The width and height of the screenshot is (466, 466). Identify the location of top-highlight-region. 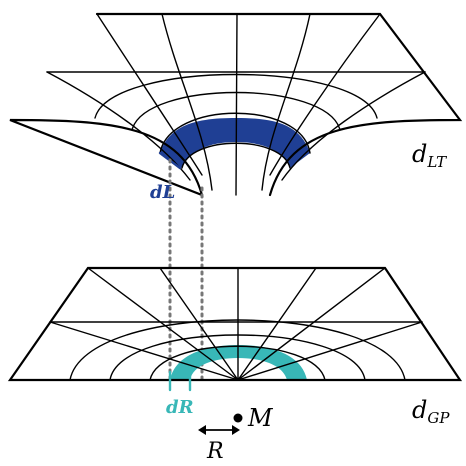
(235, 143).